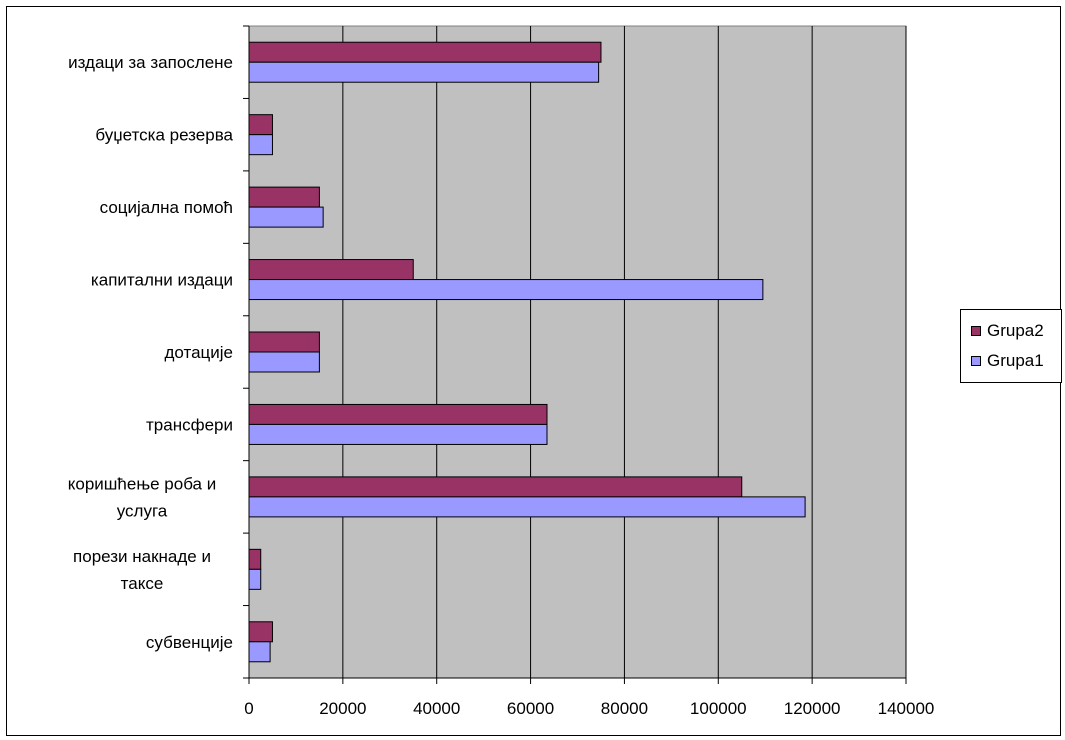  Describe the element at coordinates (189, 642) in the screenshot. I see `category-label: субвенције` at that location.